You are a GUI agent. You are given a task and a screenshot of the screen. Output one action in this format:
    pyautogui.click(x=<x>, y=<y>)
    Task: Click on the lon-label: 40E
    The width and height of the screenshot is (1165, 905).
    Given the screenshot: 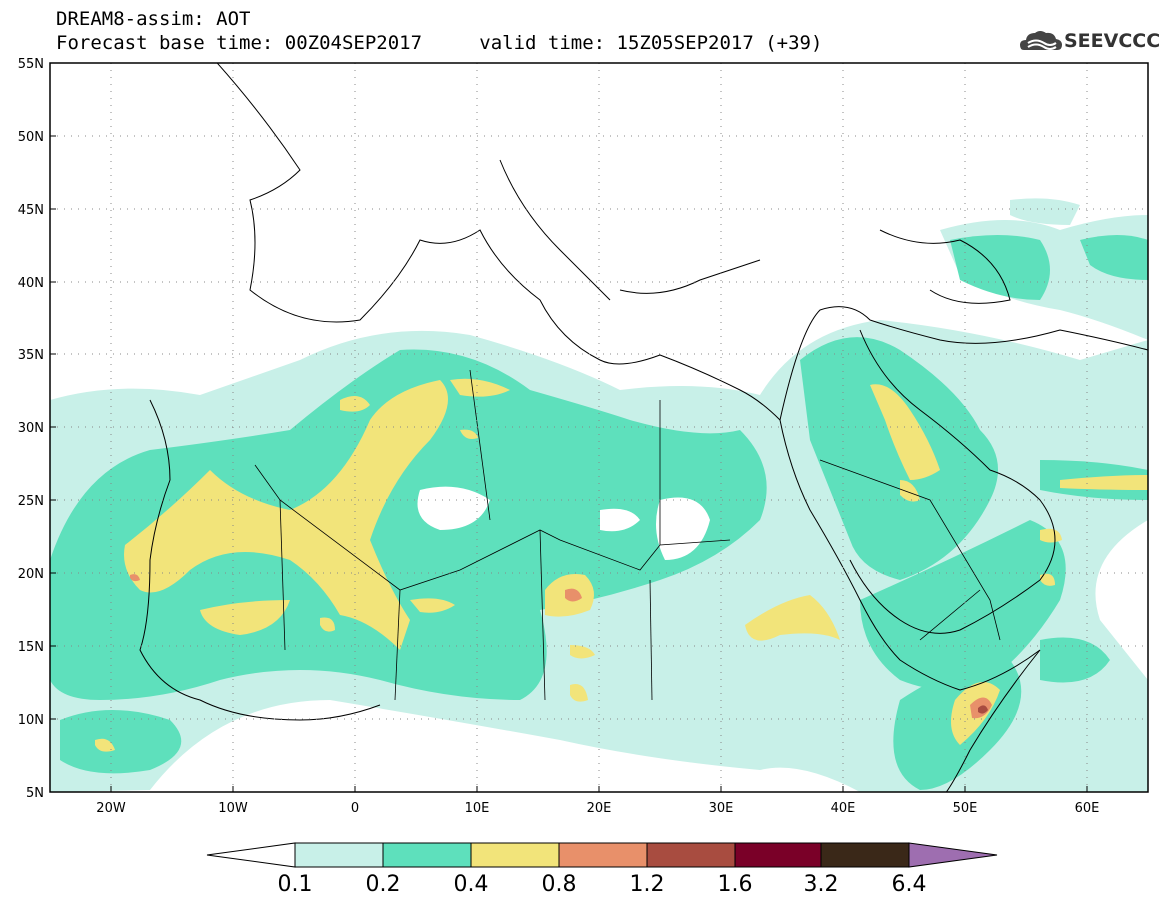 What is the action you would take?
    pyautogui.click(x=843, y=808)
    